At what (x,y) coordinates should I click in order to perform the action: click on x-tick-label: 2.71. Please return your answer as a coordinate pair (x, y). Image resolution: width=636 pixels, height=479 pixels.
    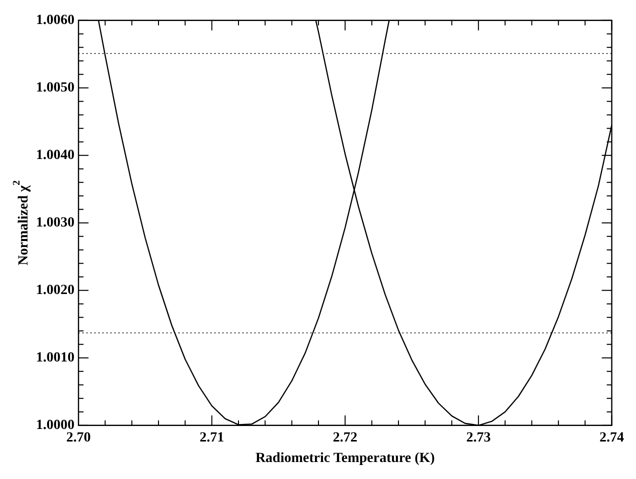
    Looking at the image, I should click on (212, 438).